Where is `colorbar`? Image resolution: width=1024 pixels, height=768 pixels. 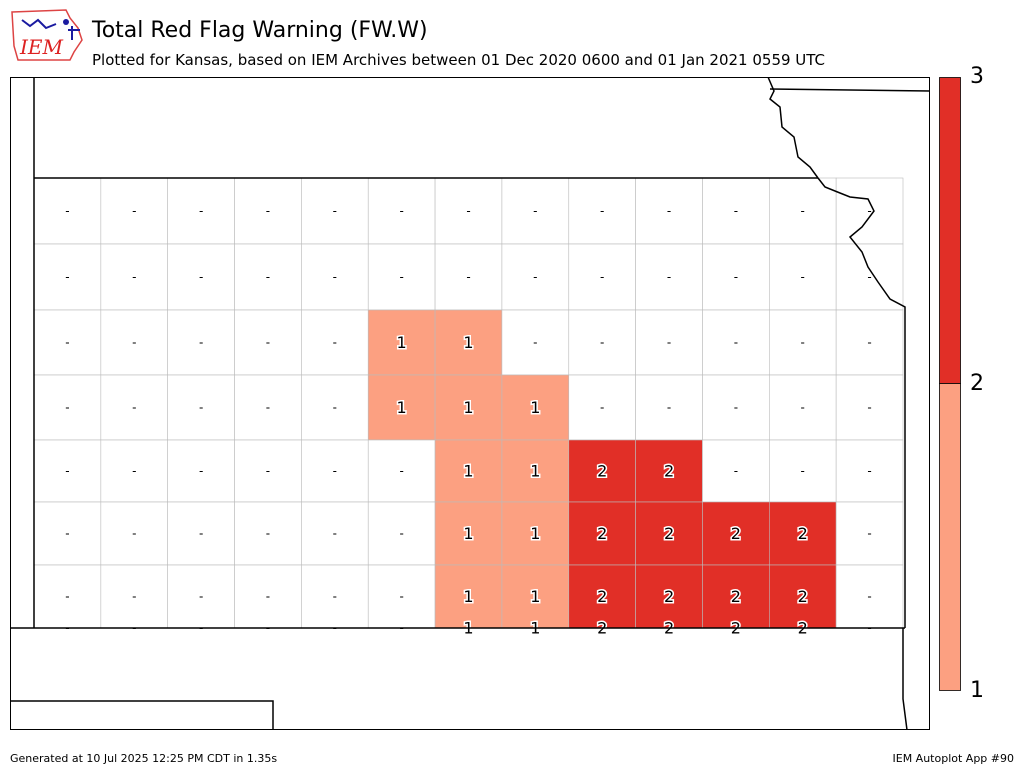 colorbar is located at coordinates (950, 384).